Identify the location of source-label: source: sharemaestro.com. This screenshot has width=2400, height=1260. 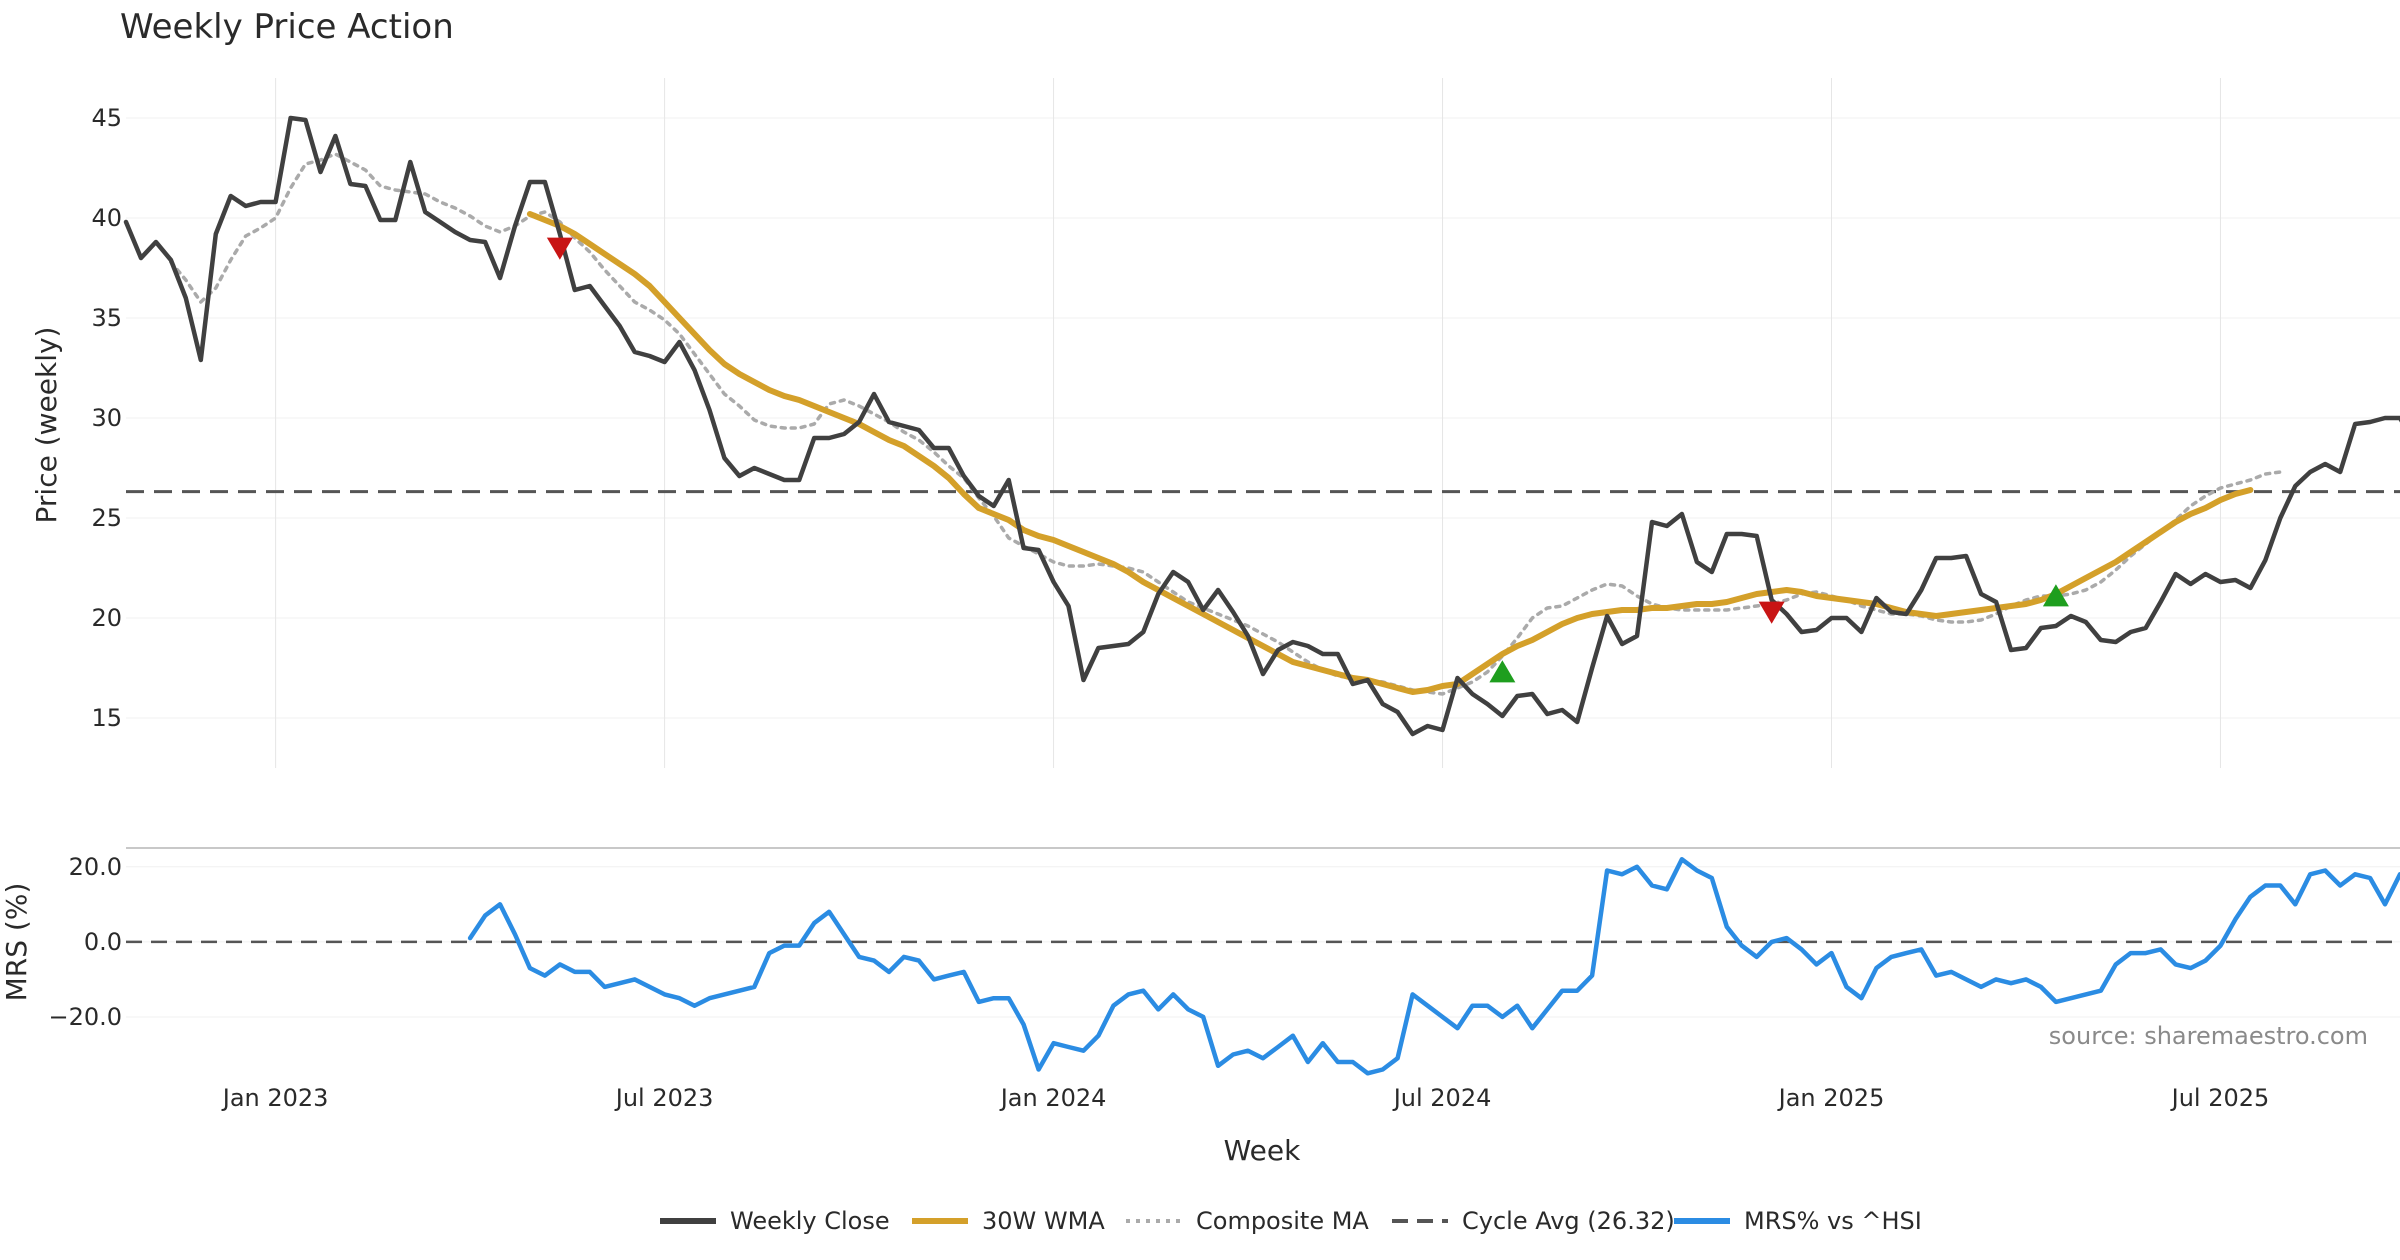
(2208, 1036).